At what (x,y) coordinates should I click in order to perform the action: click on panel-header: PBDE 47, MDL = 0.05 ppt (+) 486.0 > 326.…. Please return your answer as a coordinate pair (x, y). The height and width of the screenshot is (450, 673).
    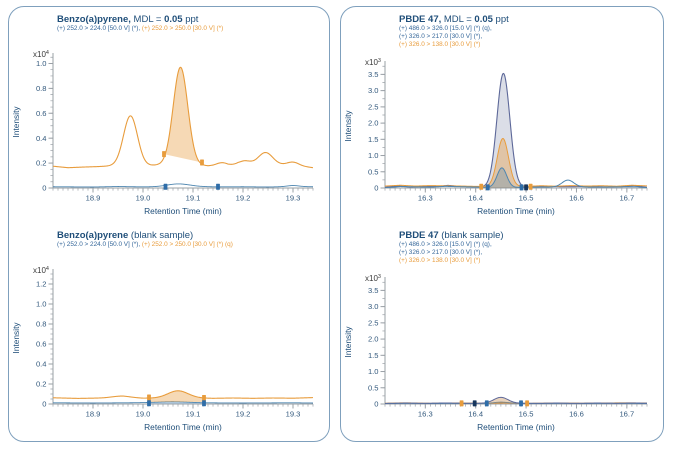
    Looking at the image, I should click on (502, 29).